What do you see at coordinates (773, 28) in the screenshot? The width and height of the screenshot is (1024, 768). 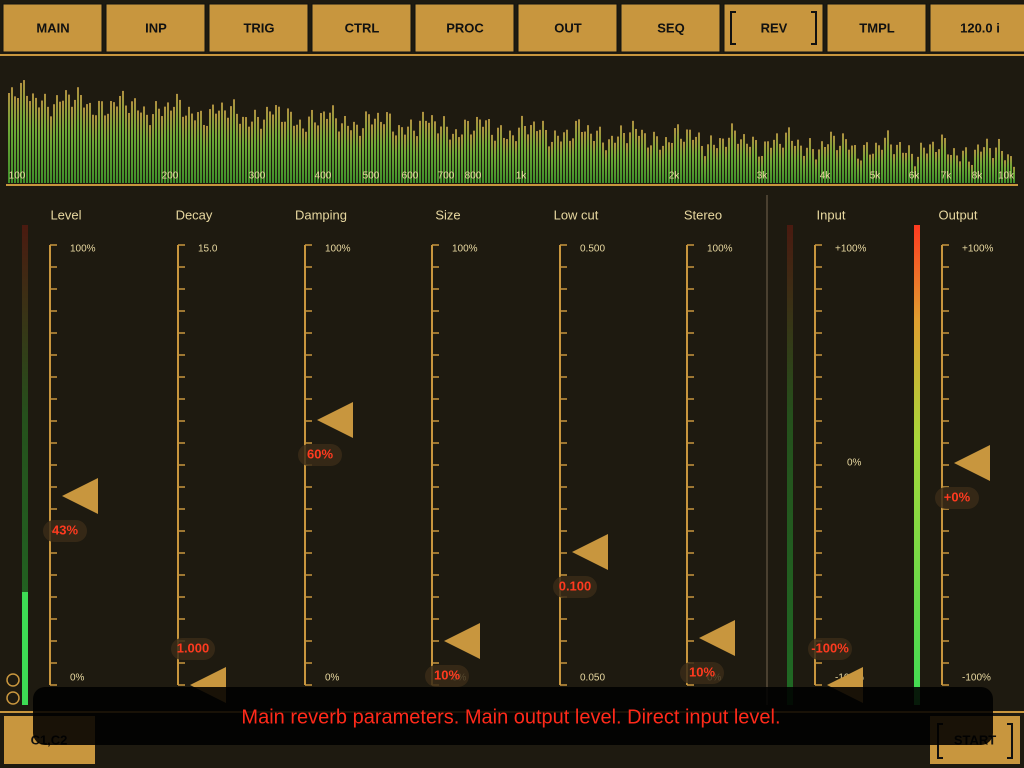 I see `nav-button: REV` at bounding box center [773, 28].